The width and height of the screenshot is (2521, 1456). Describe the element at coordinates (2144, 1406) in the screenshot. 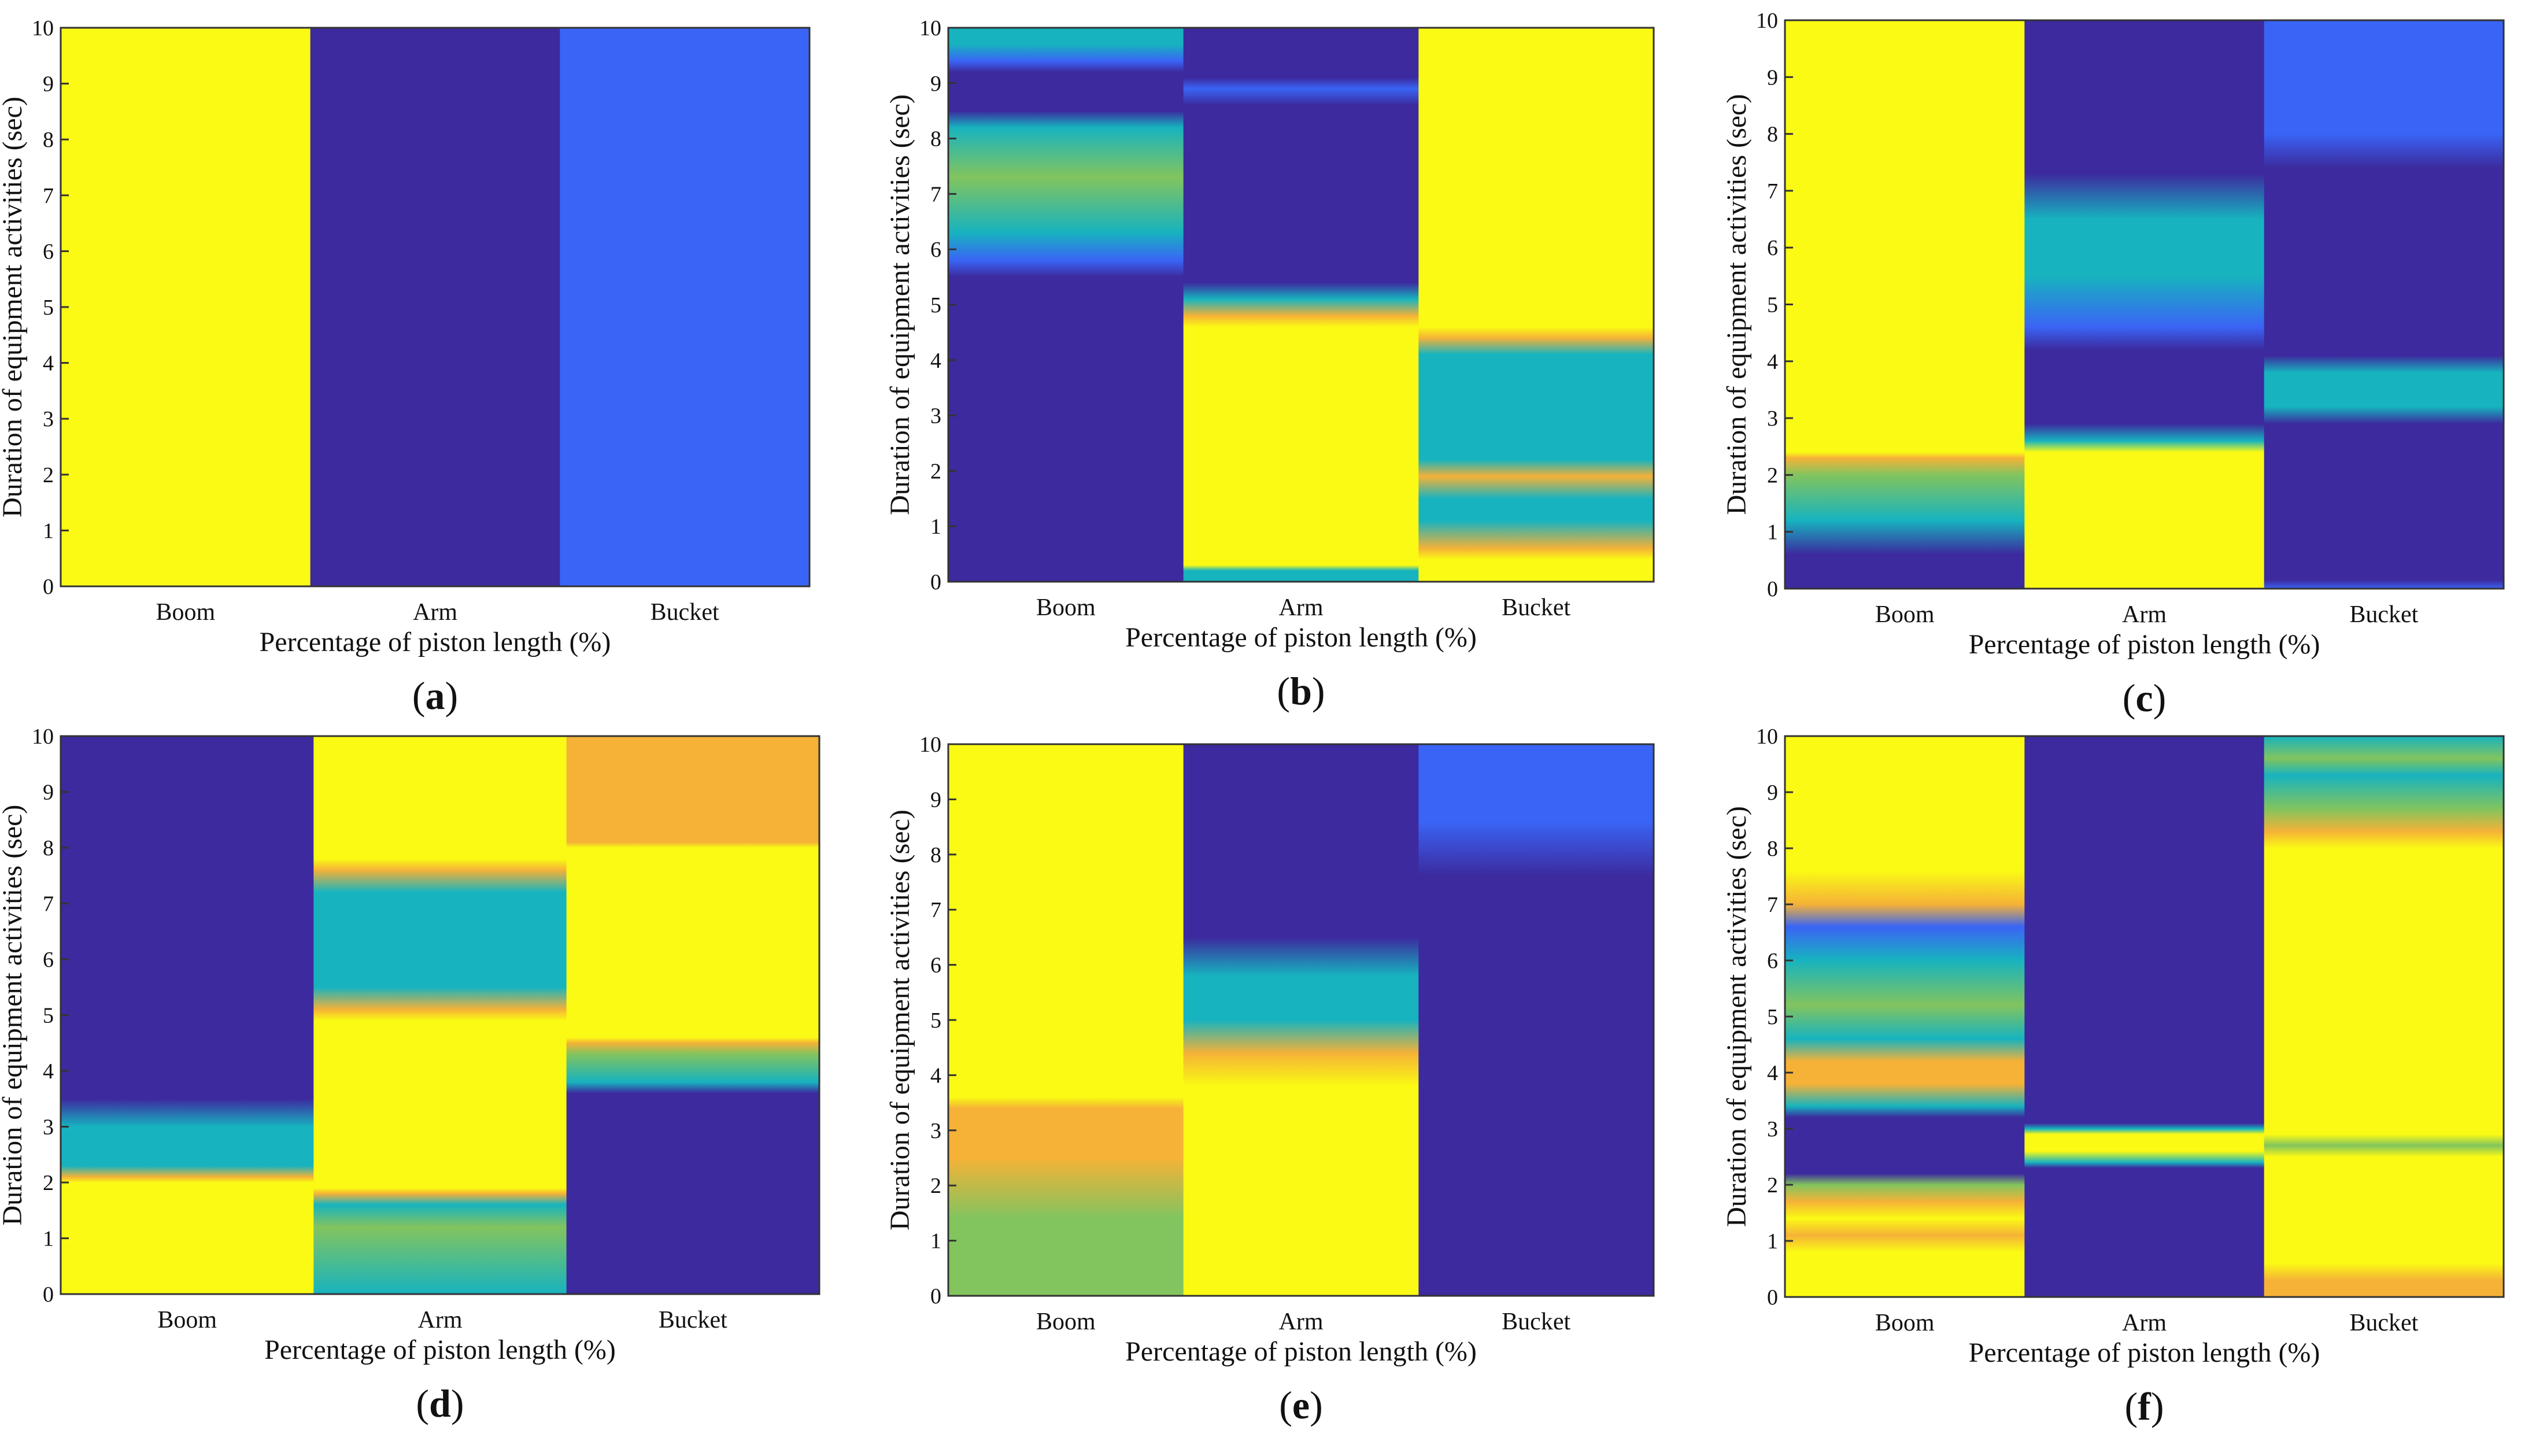

I see `panel-label: (f)` at that location.